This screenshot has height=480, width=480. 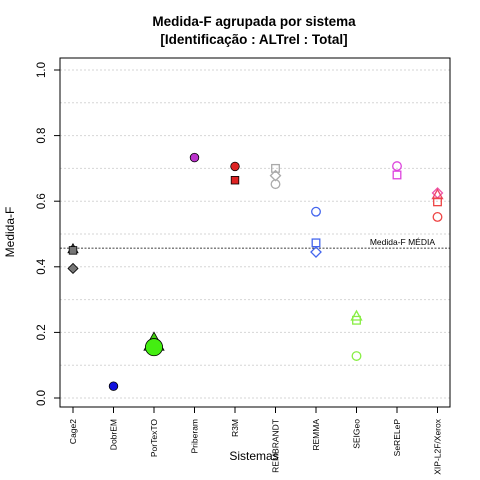 What do you see at coordinates (397, 438) in the screenshot?
I see `x-tick-label: SeRELeP` at bounding box center [397, 438].